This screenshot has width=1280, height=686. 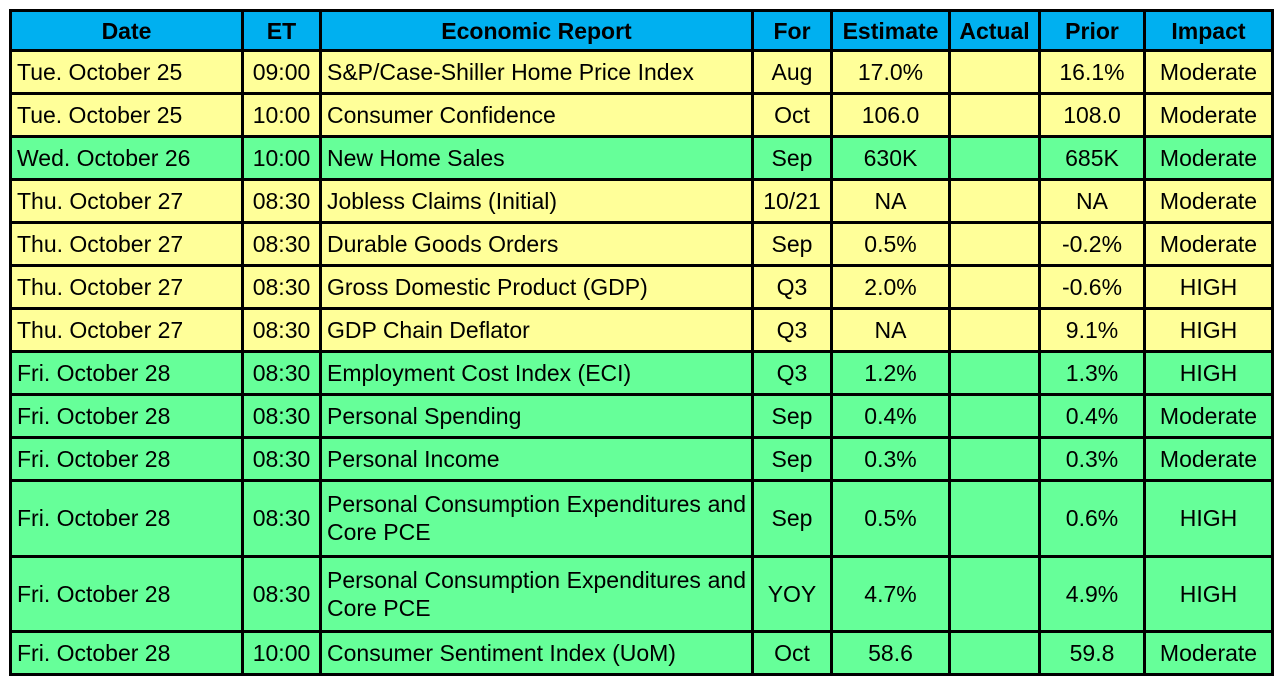 What do you see at coordinates (890, 72) in the screenshot?
I see `cell-estimate: 17.0%` at bounding box center [890, 72].